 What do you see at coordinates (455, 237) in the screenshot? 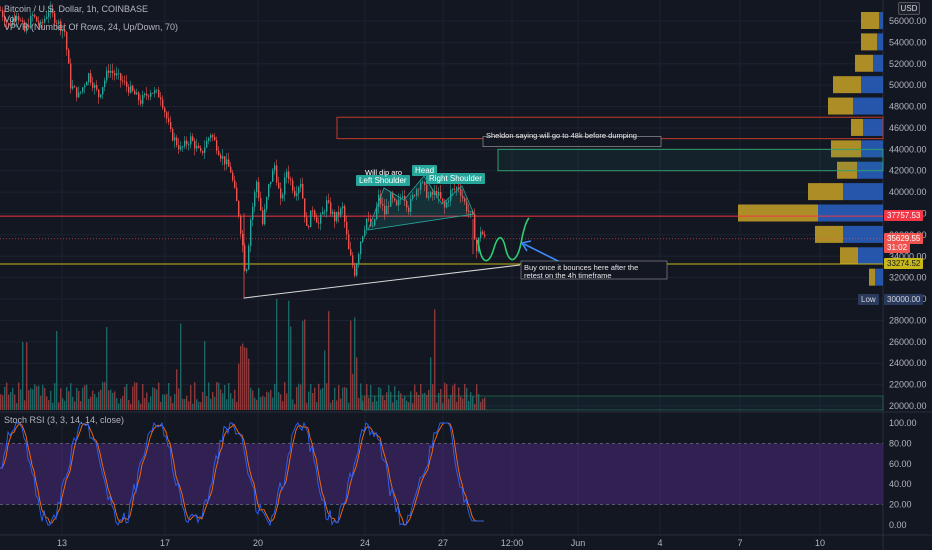
I see `drawings` at bounding box center [455, 237].